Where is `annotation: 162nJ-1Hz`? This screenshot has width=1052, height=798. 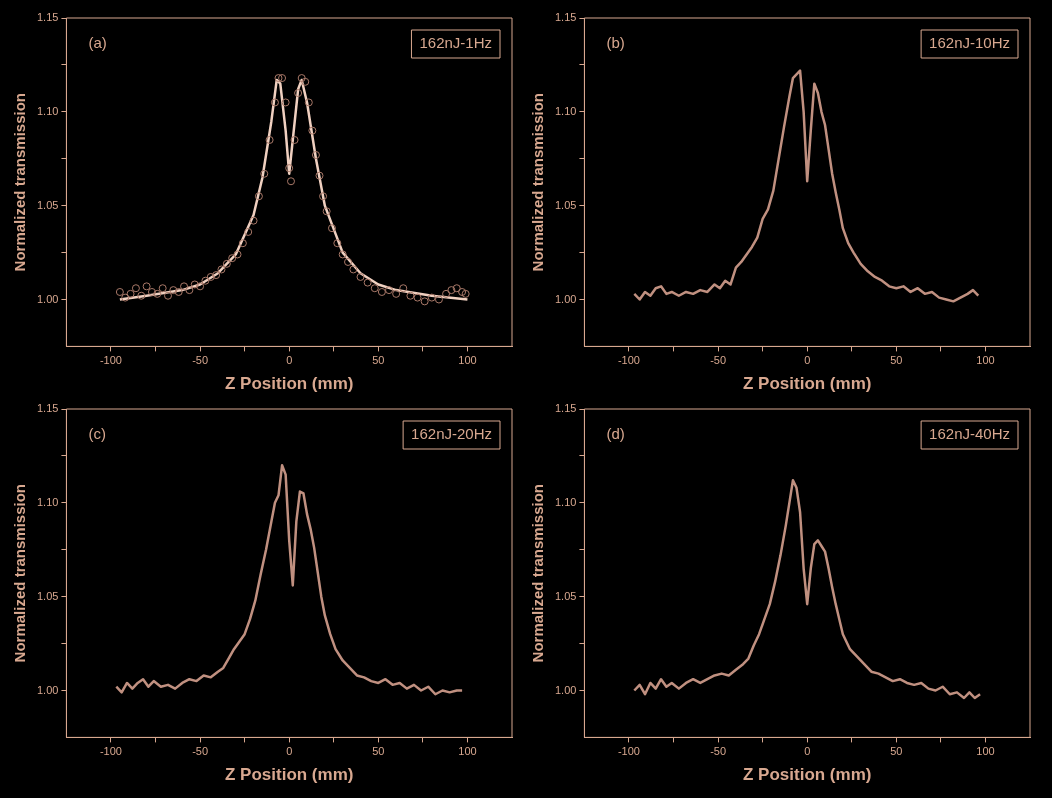 annotation: 162nJ-1Hz is located at coordinates (455, 43).